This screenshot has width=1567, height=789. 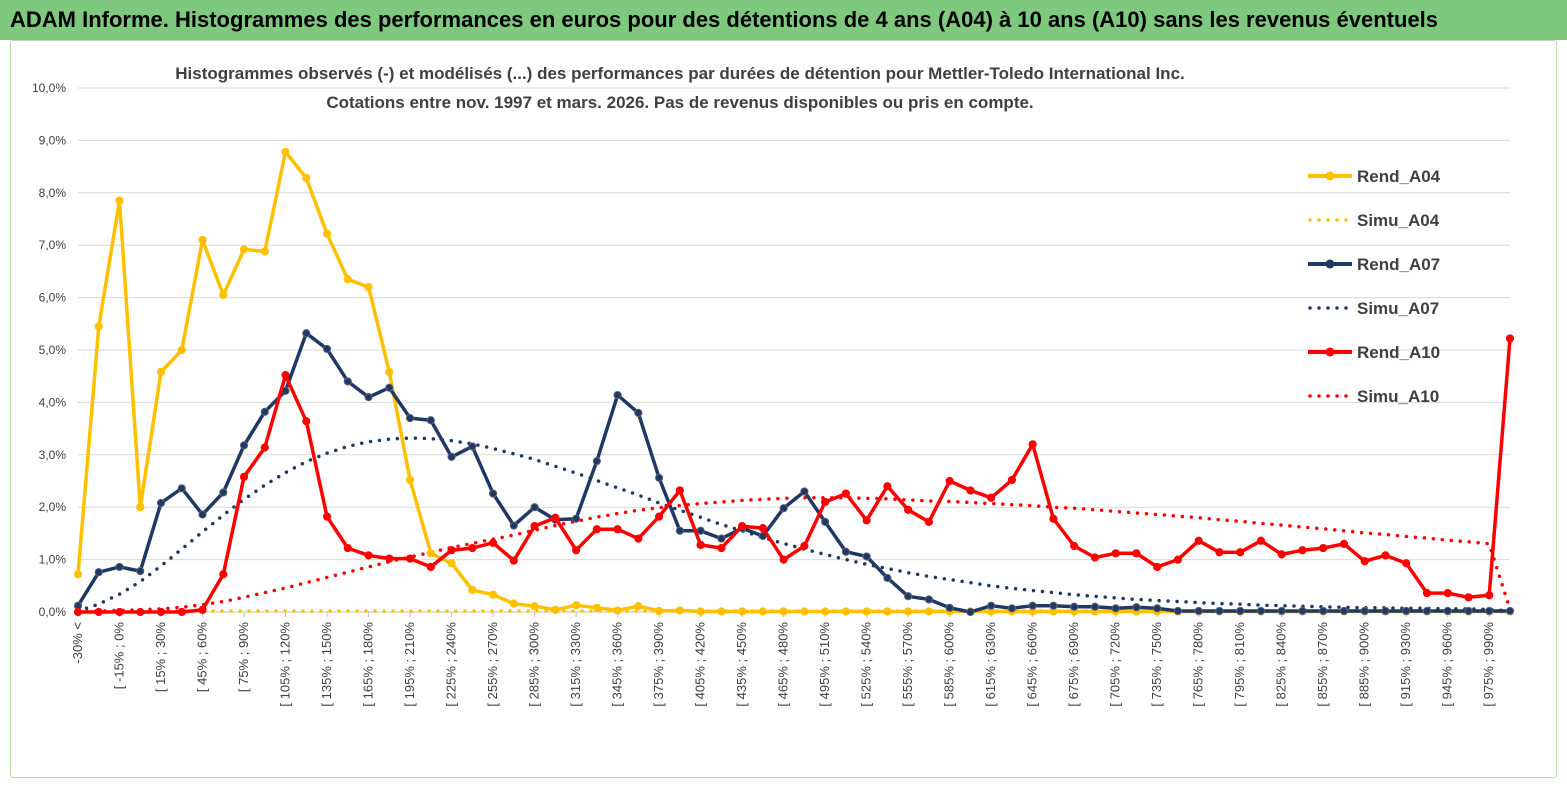 What do you see at coordinates (53, 350) in the screenshot?
I see `y-tick-label: 5,0%` at bounding box center [53, 350].